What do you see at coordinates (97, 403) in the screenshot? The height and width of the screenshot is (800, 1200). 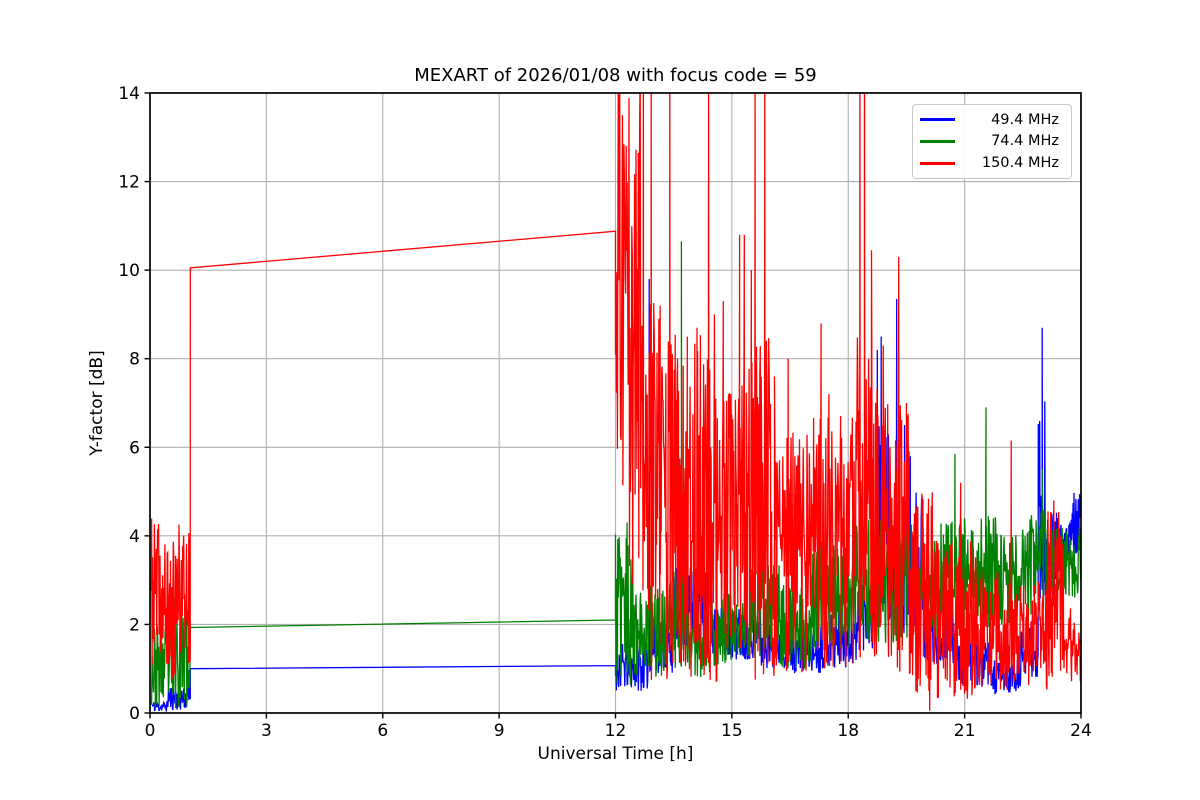 I see `y-axis-label: Y-factor [dB]` at bounding box center [97, 403].